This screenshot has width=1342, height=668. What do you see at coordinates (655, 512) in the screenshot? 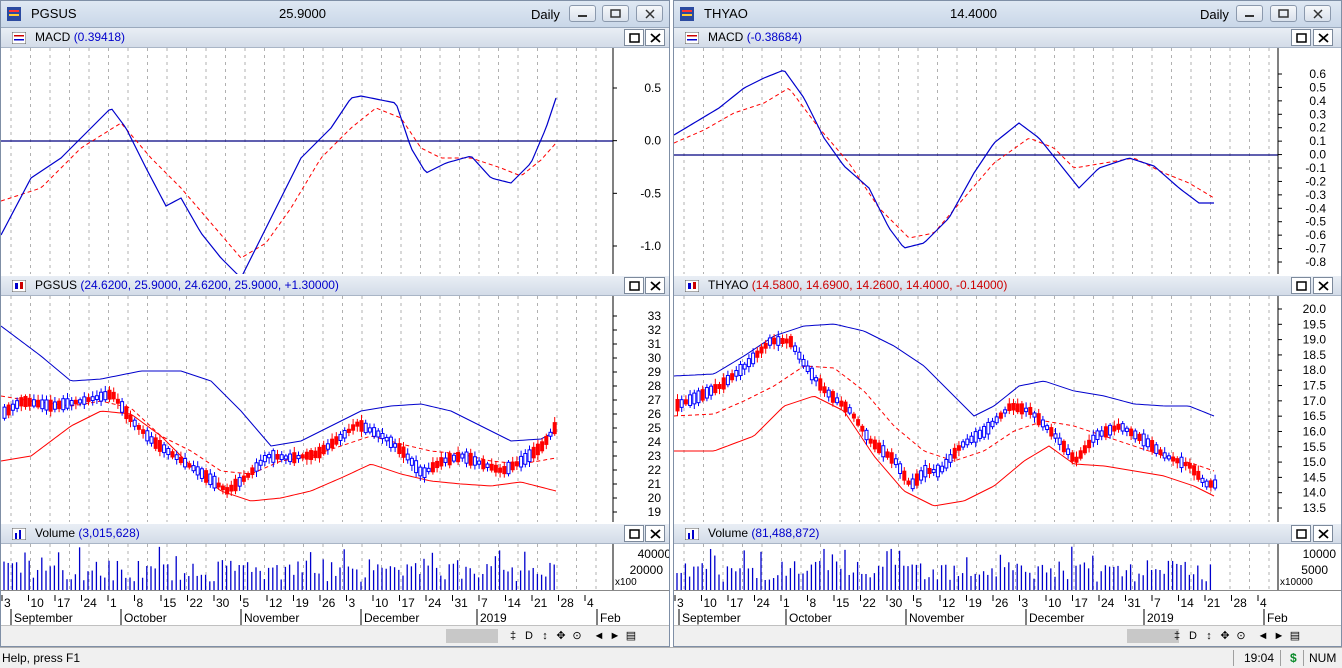
I see `y-tick-label: 19` at bounding box center [655, 512].